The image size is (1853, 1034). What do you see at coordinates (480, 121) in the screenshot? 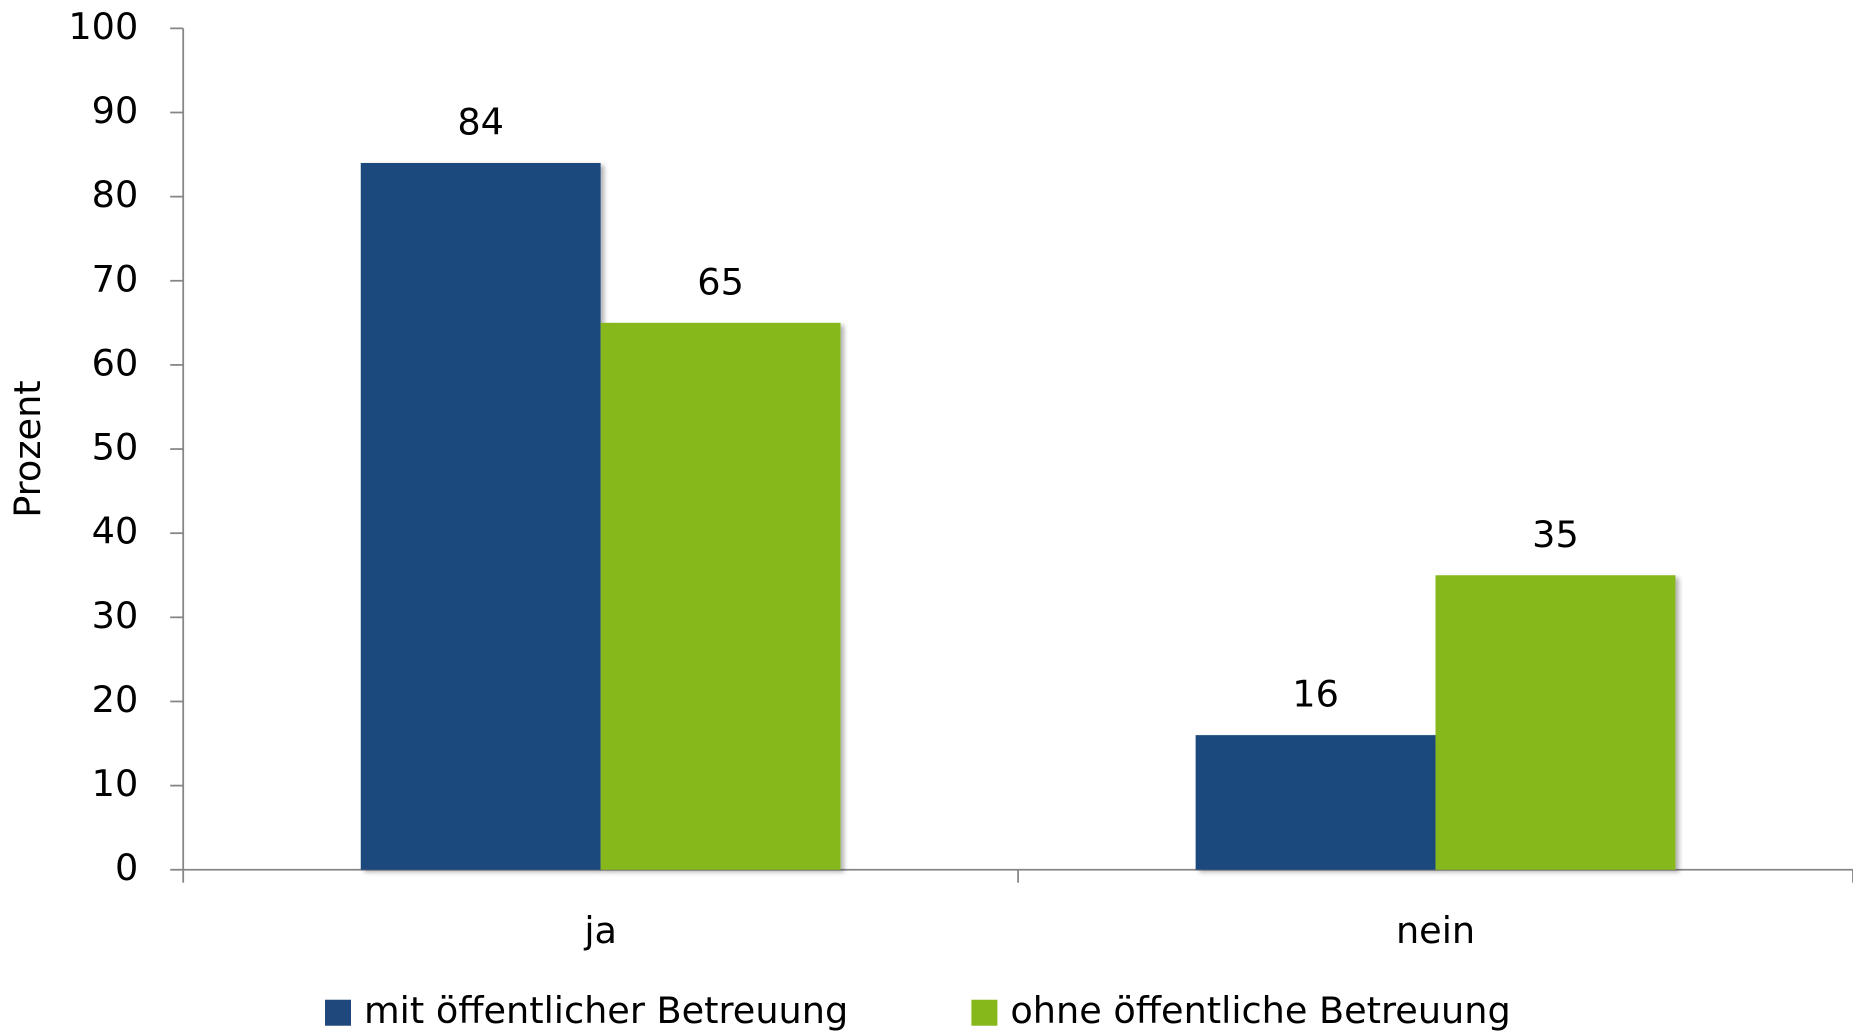
I see `data-label: 84` at bounding box center [480, 121].